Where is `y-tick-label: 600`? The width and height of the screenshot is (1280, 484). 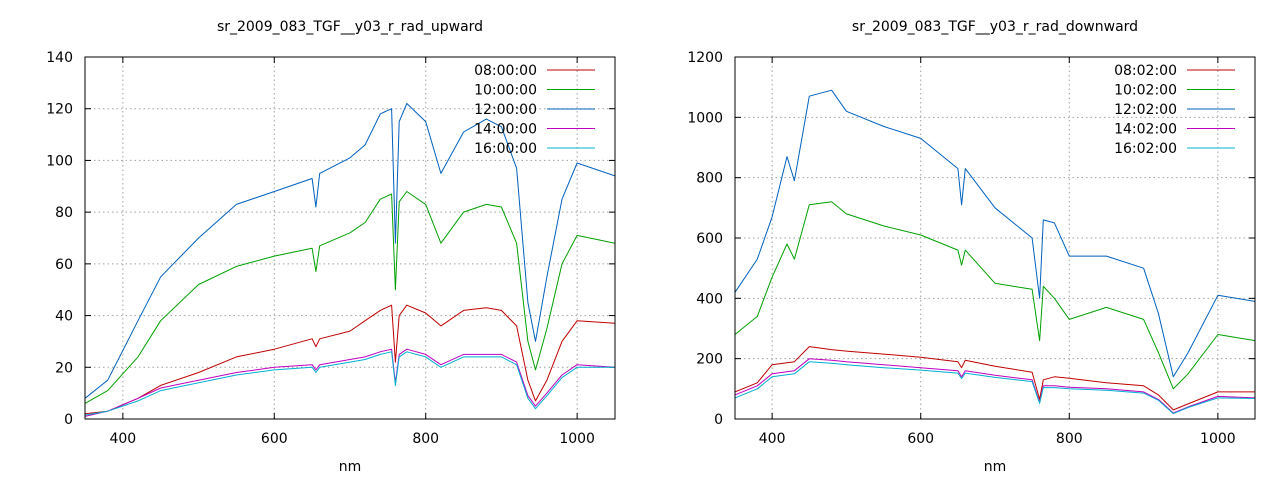 y-tick-label: 600 is located at coordinates (709, 239).